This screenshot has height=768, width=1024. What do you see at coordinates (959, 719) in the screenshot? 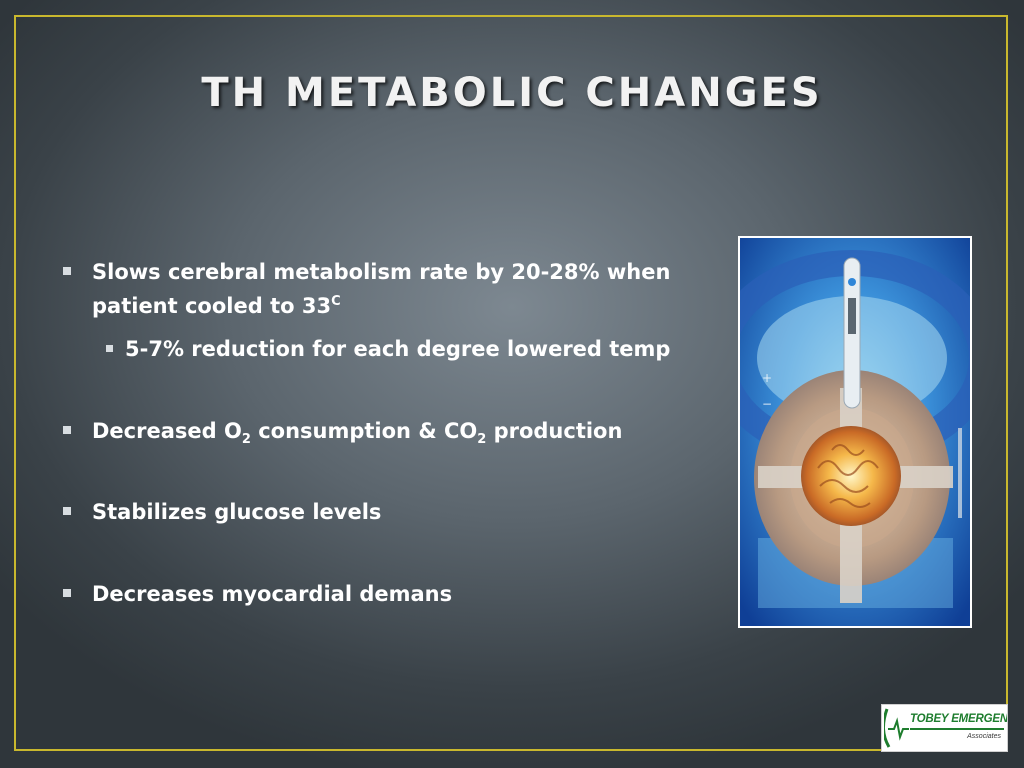
I see `logo-name: TOBEY EMERGENCY` at bounding box center [959, 719].